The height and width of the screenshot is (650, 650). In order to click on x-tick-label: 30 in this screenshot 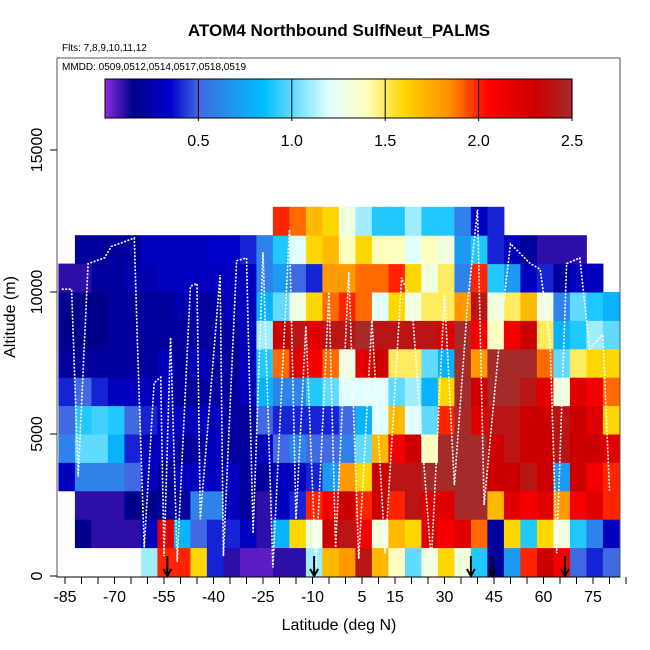, I will do `click(445, 597)`.